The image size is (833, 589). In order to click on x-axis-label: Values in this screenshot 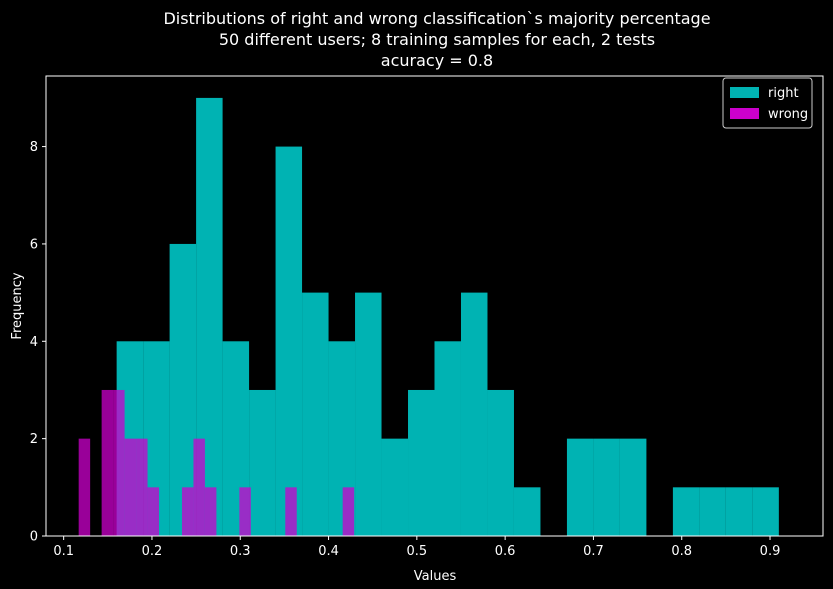, I will do `click(435, 576)`.